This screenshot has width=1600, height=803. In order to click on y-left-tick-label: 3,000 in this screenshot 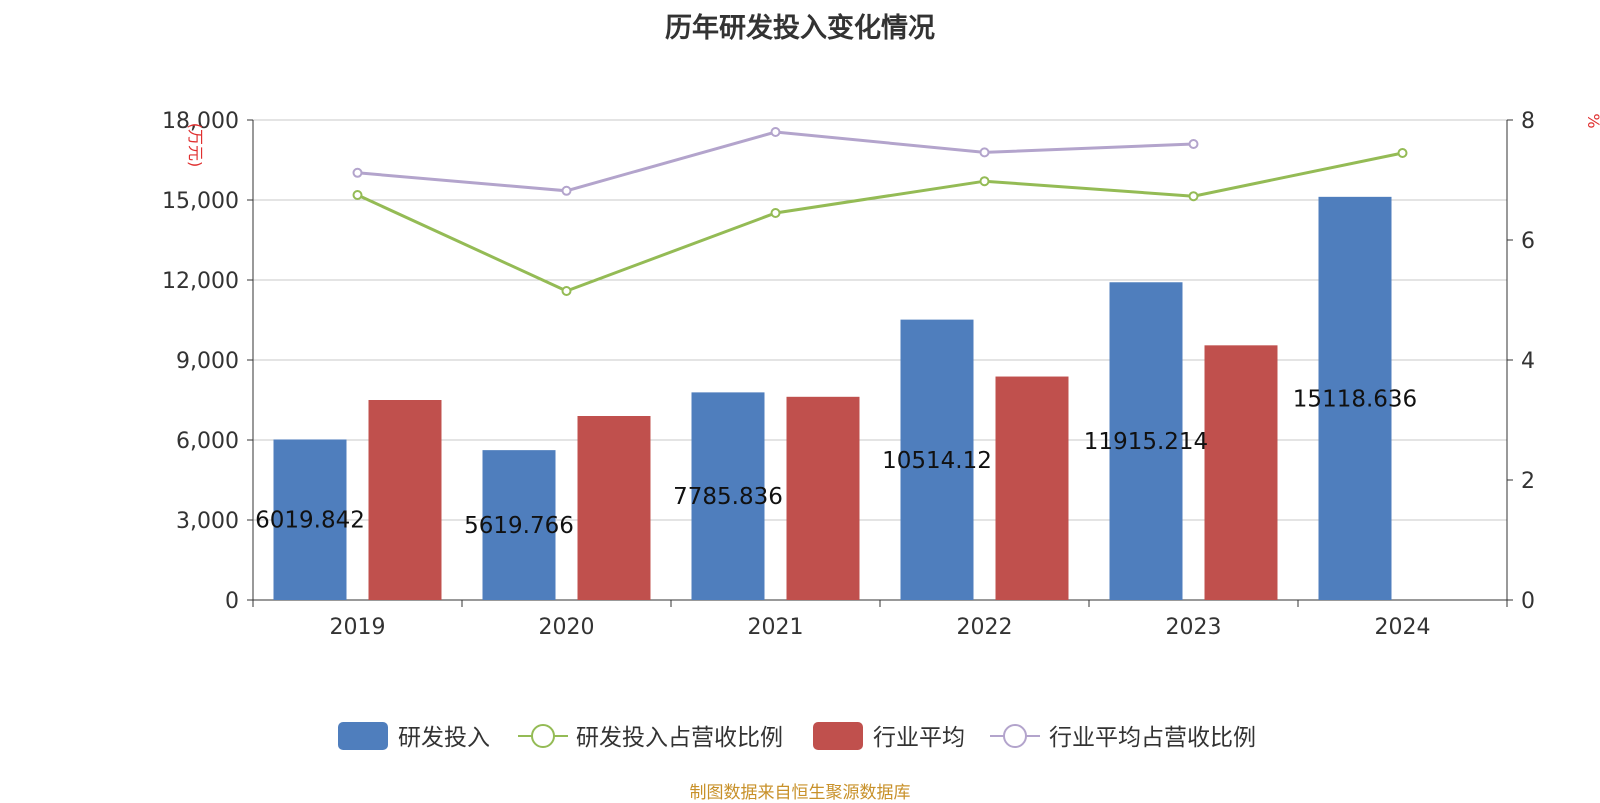, I will do `click(207, 521)`.